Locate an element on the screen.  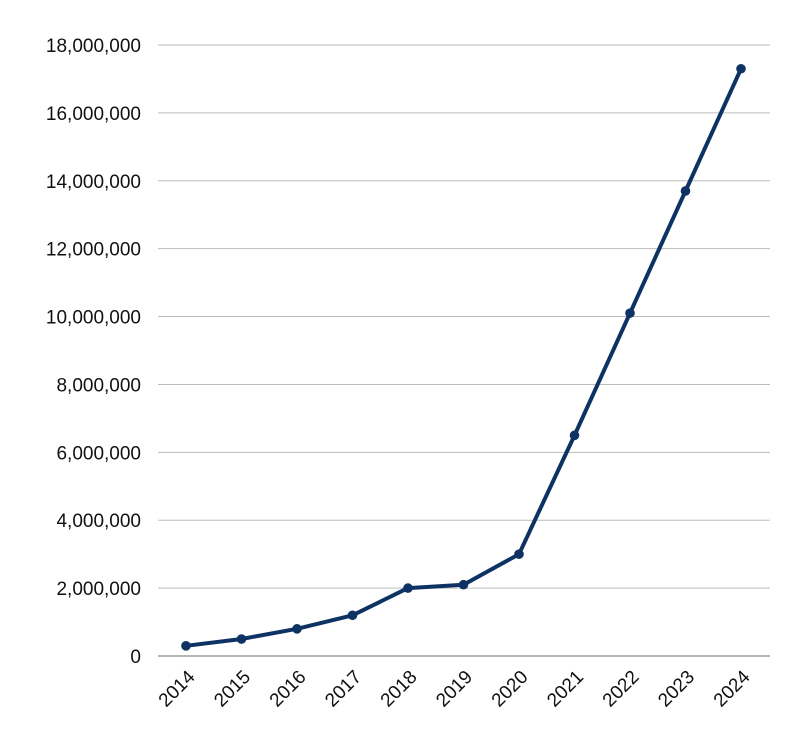
x-tick-label: 2017 is located at coordinates (343, 689).